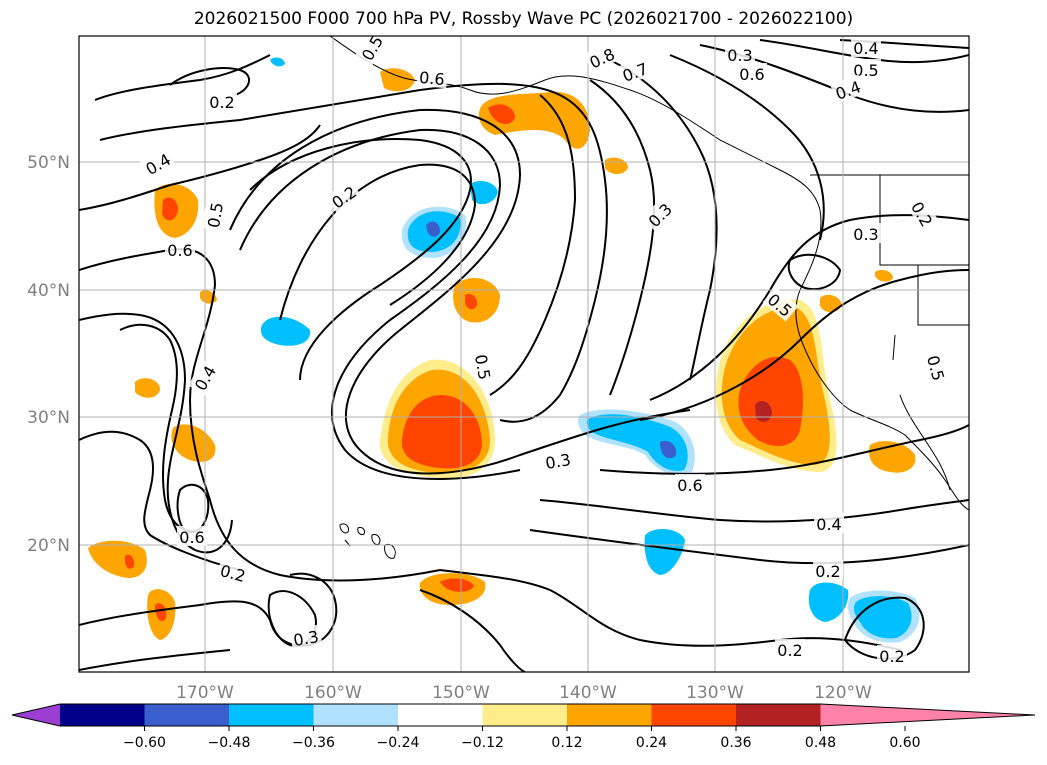  Describe the element at coordinates (333, 693) in the screenshot. I see `lon-label-160w: 160°W` at that location.